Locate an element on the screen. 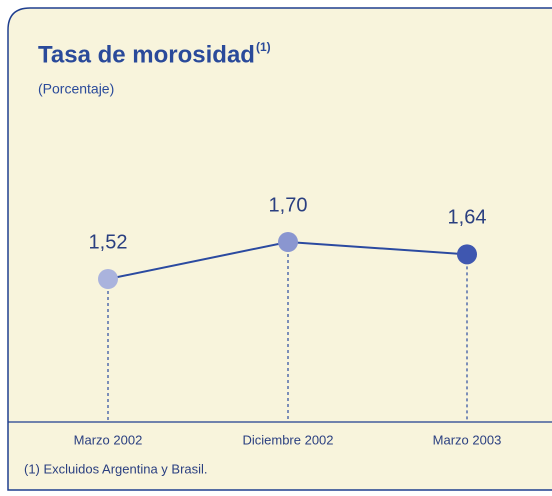 This screenshot has height=496, width=552. subtitle: (Porcentaje) is located at coordinates (76, 89).